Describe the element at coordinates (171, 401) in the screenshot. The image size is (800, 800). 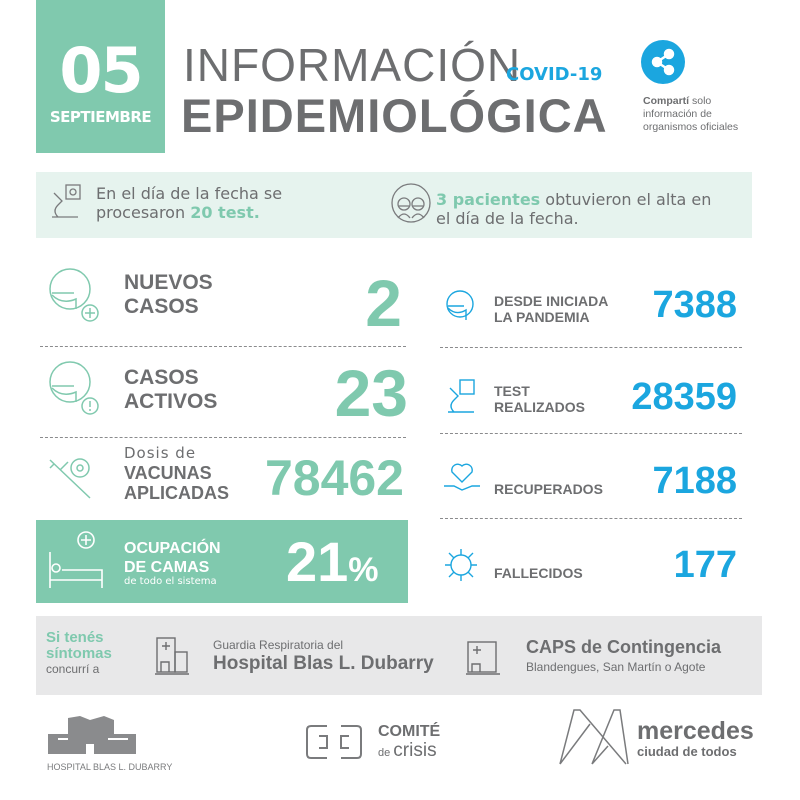
I see `active-cases-label2: ACTIVOS` at that location.